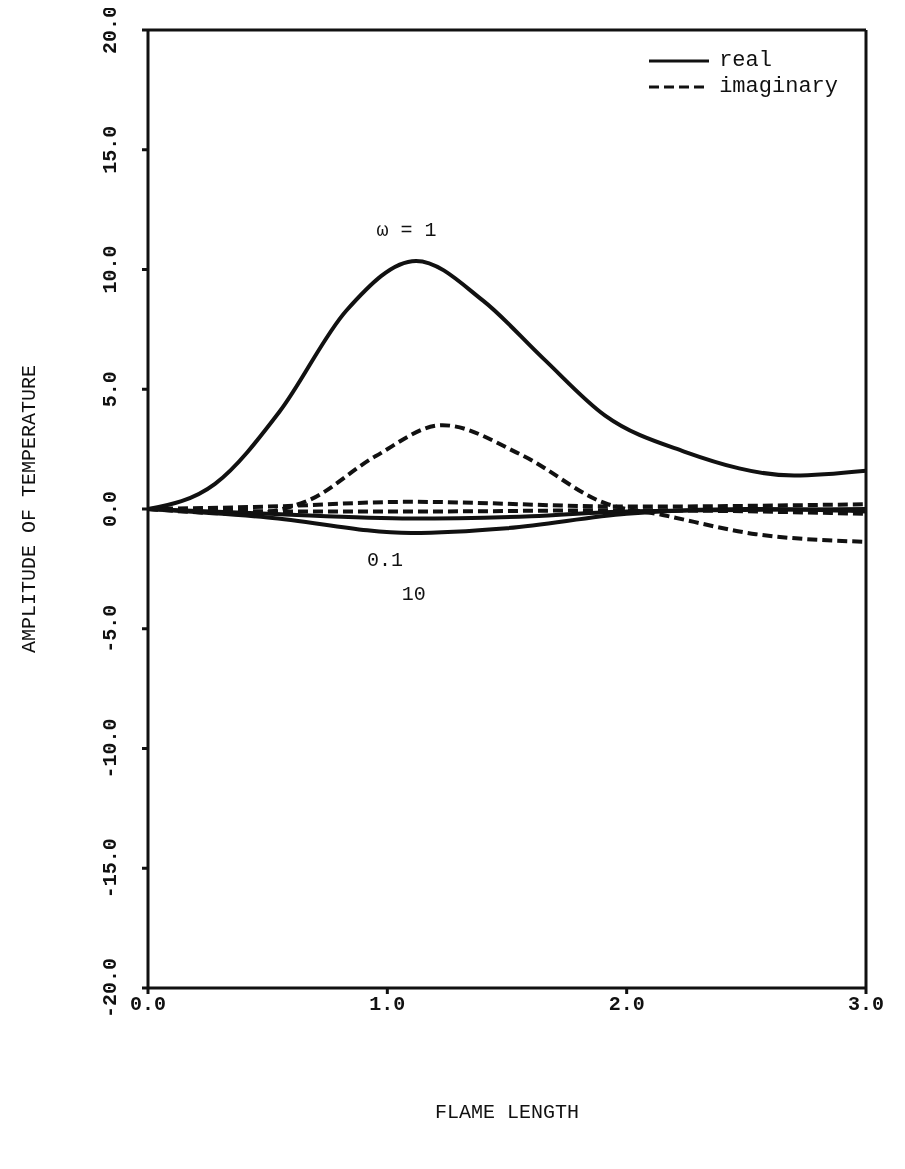 The width and height of the screenshot is (905, 1169). What do you see at coordinates (148, 1005) in the screenshot?
I see `x-tick-label: 0.0` at bounding box center [148, 1005].